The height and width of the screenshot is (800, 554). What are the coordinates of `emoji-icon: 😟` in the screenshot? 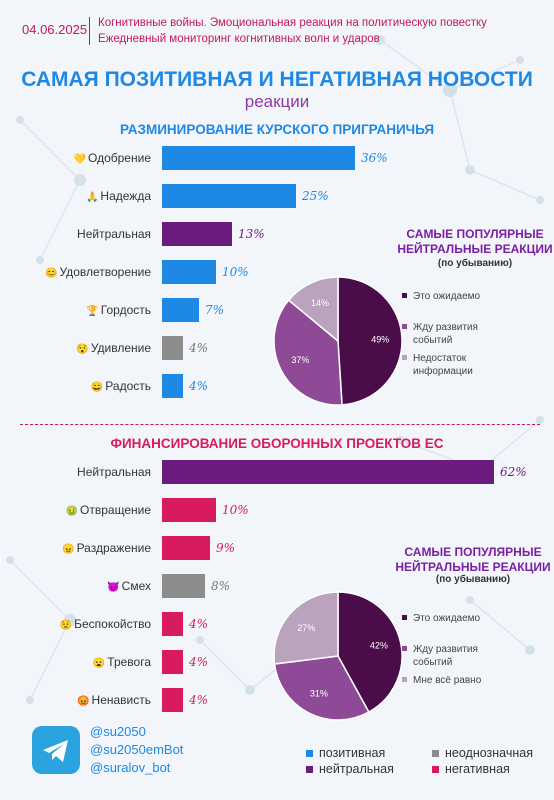 It's located at (66, 625).